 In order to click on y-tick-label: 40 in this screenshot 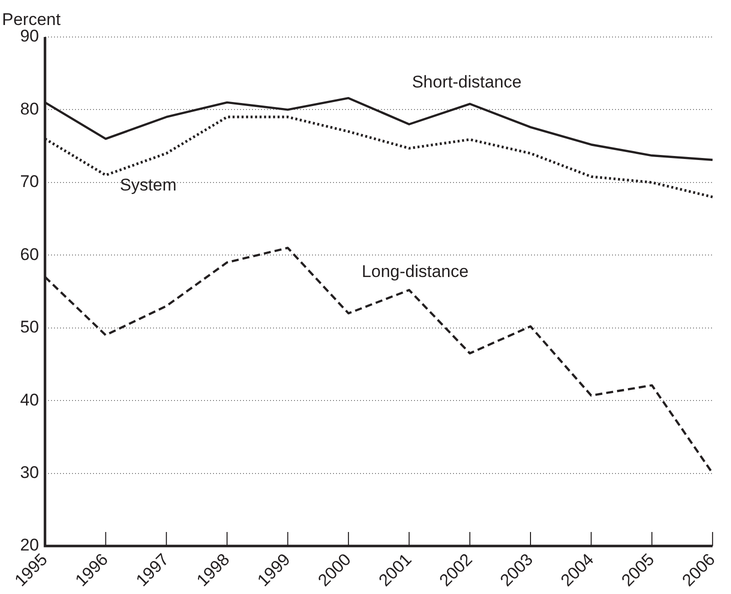, I will do `click(29, 400)`.